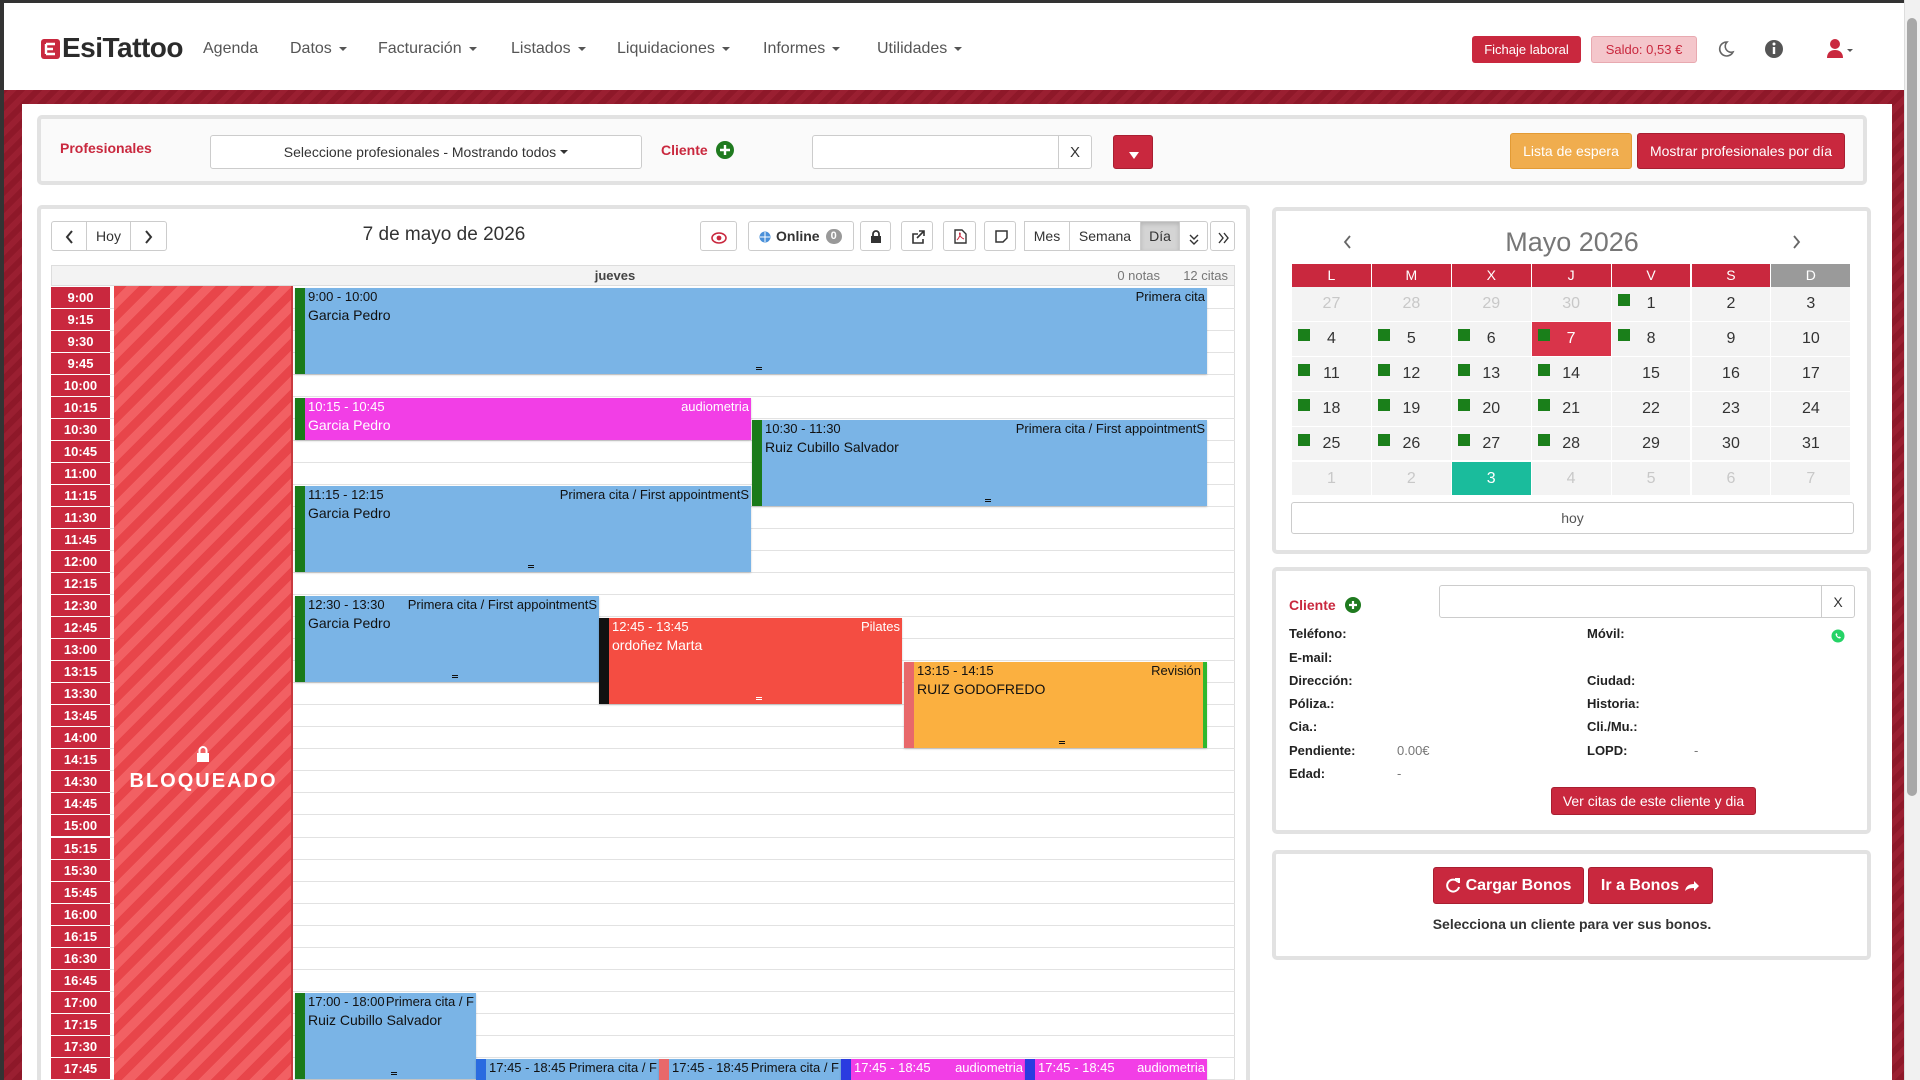 Image resolution: width=1920 pixels, height=1080 pixels. What do you see at coordinates (1796, 242) in the screenshot?
I see `calendar-next` at bounding box center [1796, 242].